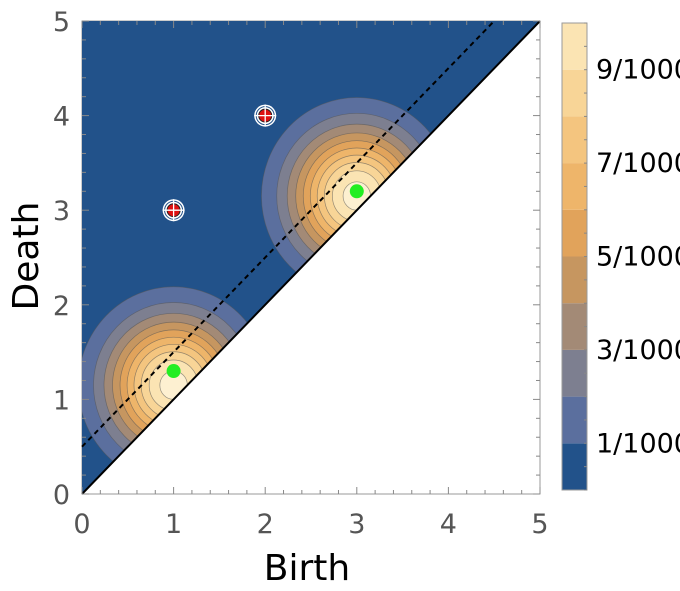  What do you see at coordinates (638, 443) in the screenshot?
I see `colorbar-label: 1/1000` at bounding box center [638, 443].